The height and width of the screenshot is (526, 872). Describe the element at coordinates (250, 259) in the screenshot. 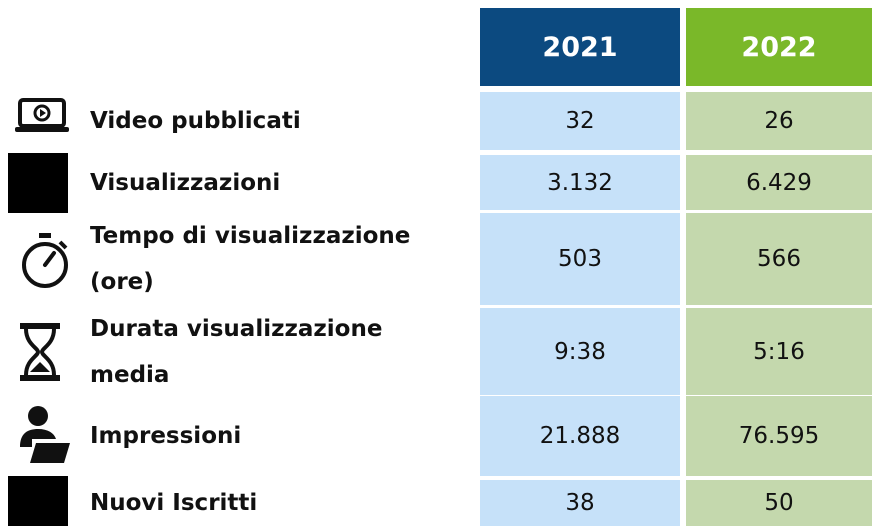

I see `row-label: Tempo di visualizzazione (ore)` at that location.